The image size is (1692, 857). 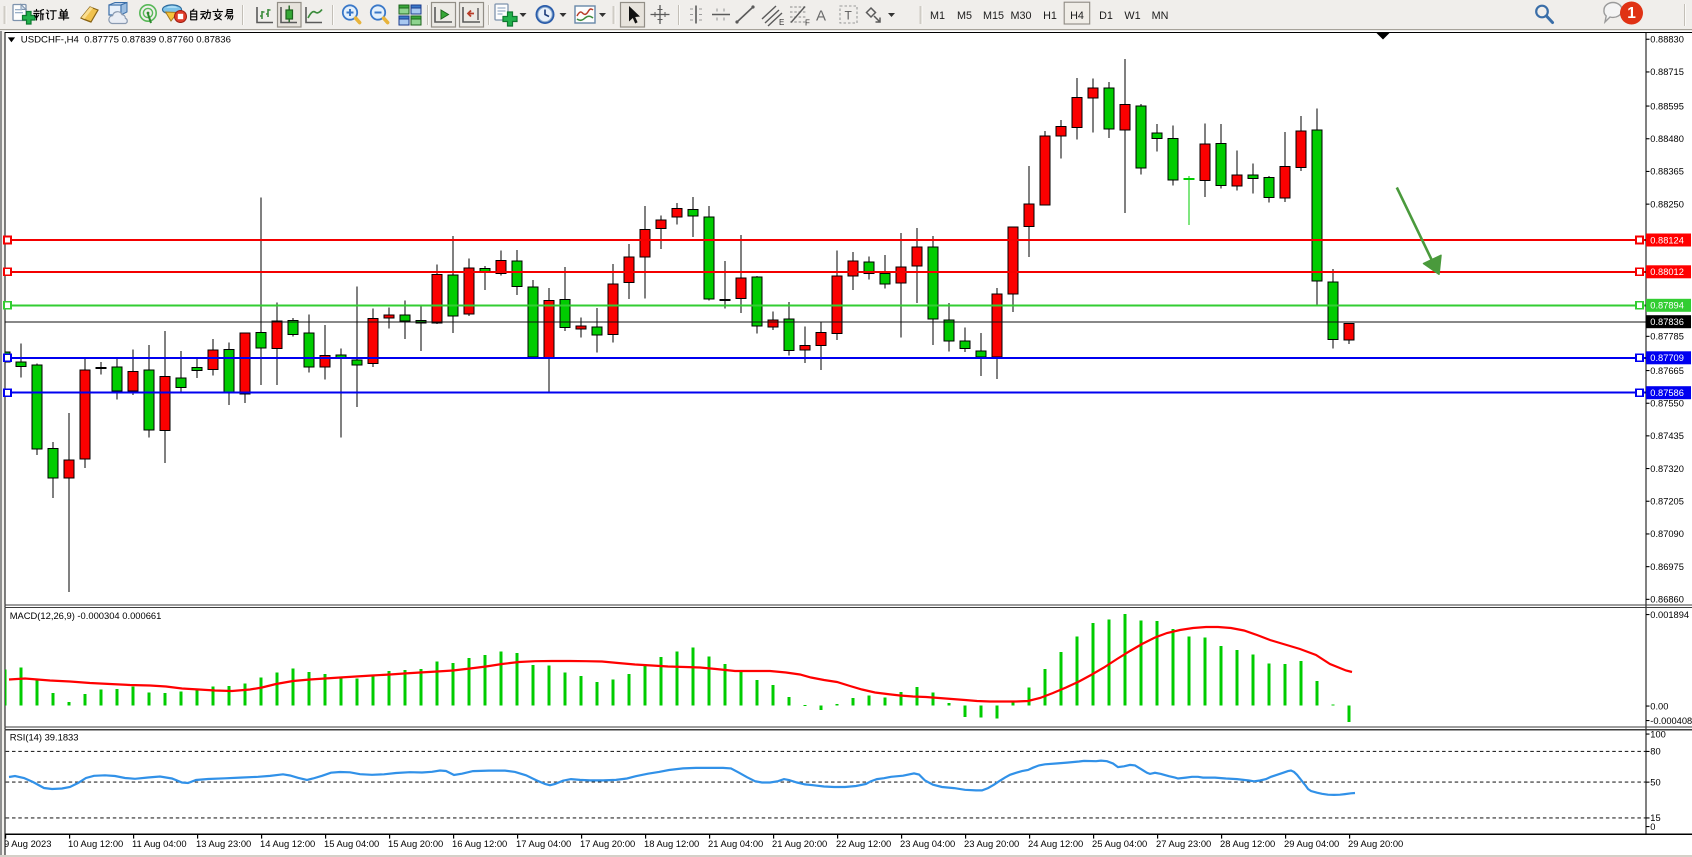 I want to click on svg-text: 0.87785, so click(x=1667, y=337).